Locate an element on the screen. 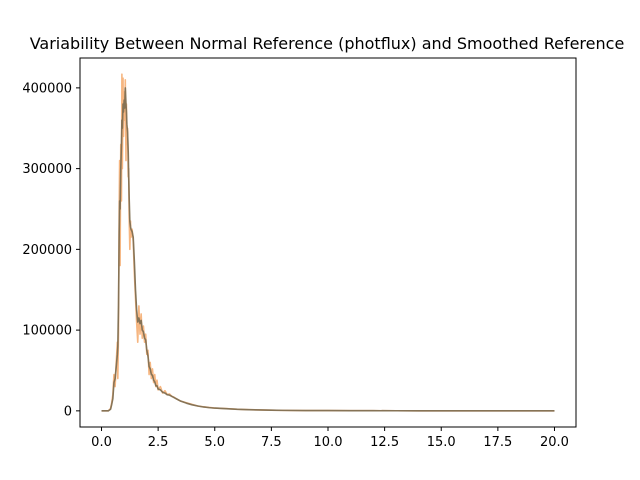 This screenshot has width=640, height=480. y-tick-label: 200000 is located at coordinates (47, 250).